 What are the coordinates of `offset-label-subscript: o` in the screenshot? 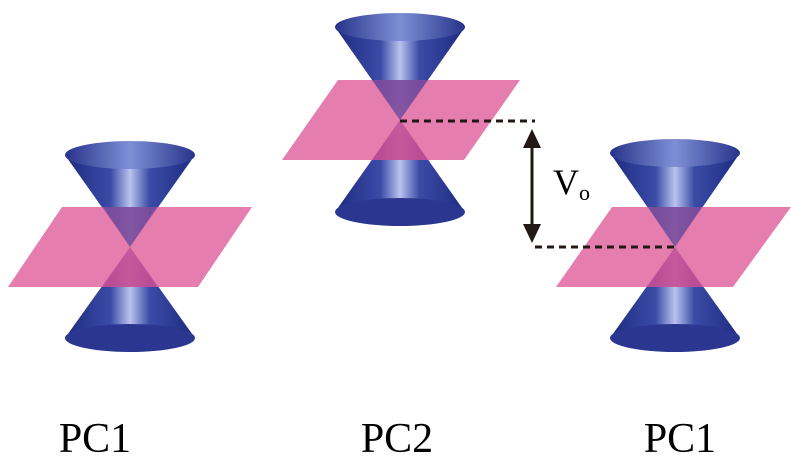 It's located at (584, 192).